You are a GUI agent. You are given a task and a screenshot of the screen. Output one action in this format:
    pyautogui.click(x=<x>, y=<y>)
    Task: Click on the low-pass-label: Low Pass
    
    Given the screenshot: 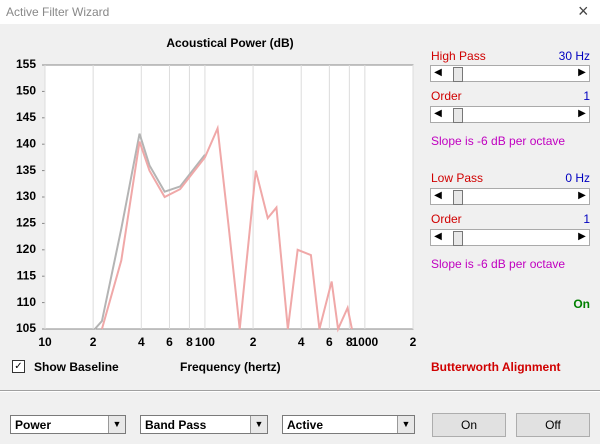 What is the action you would take?
    pyautogui.click(x=457, y=178)
    